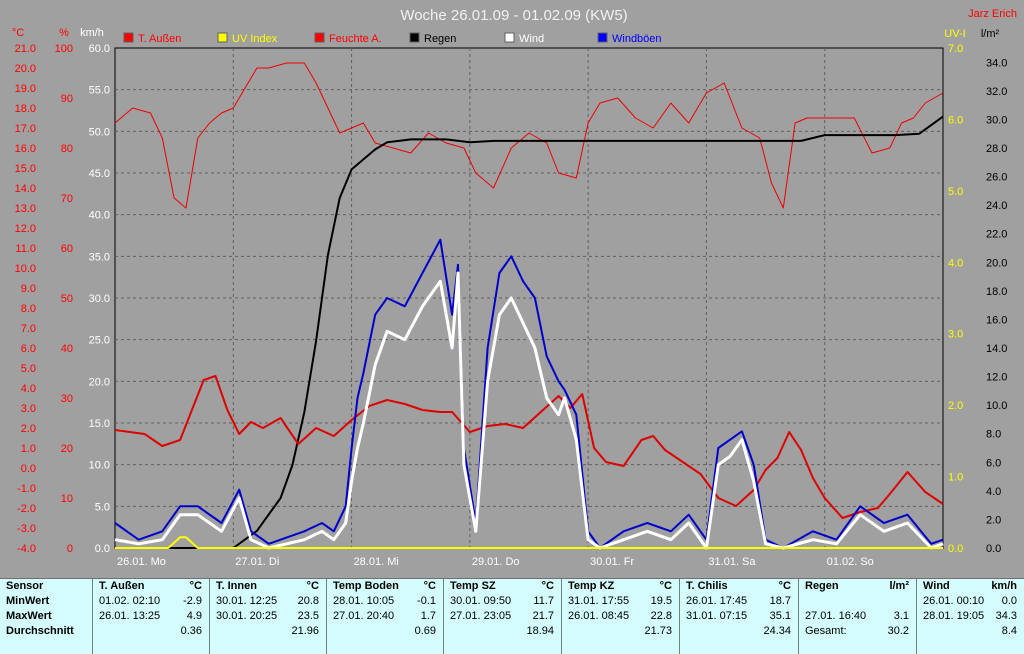 This screenshot has width=1024, height=654. Describe the element at coordinates (151, 631) in the screenshot. I see `stats-avg: 0.36` at that location.